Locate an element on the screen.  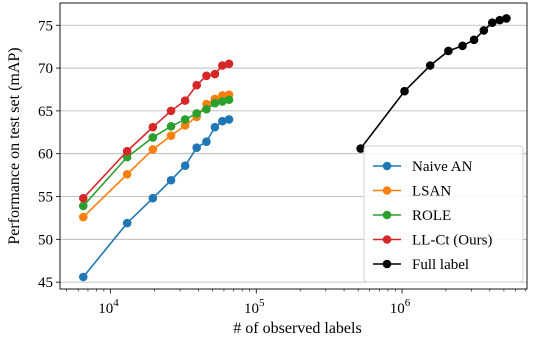
x-tick-label: 10⁴ is located at coordinates (108, 307).